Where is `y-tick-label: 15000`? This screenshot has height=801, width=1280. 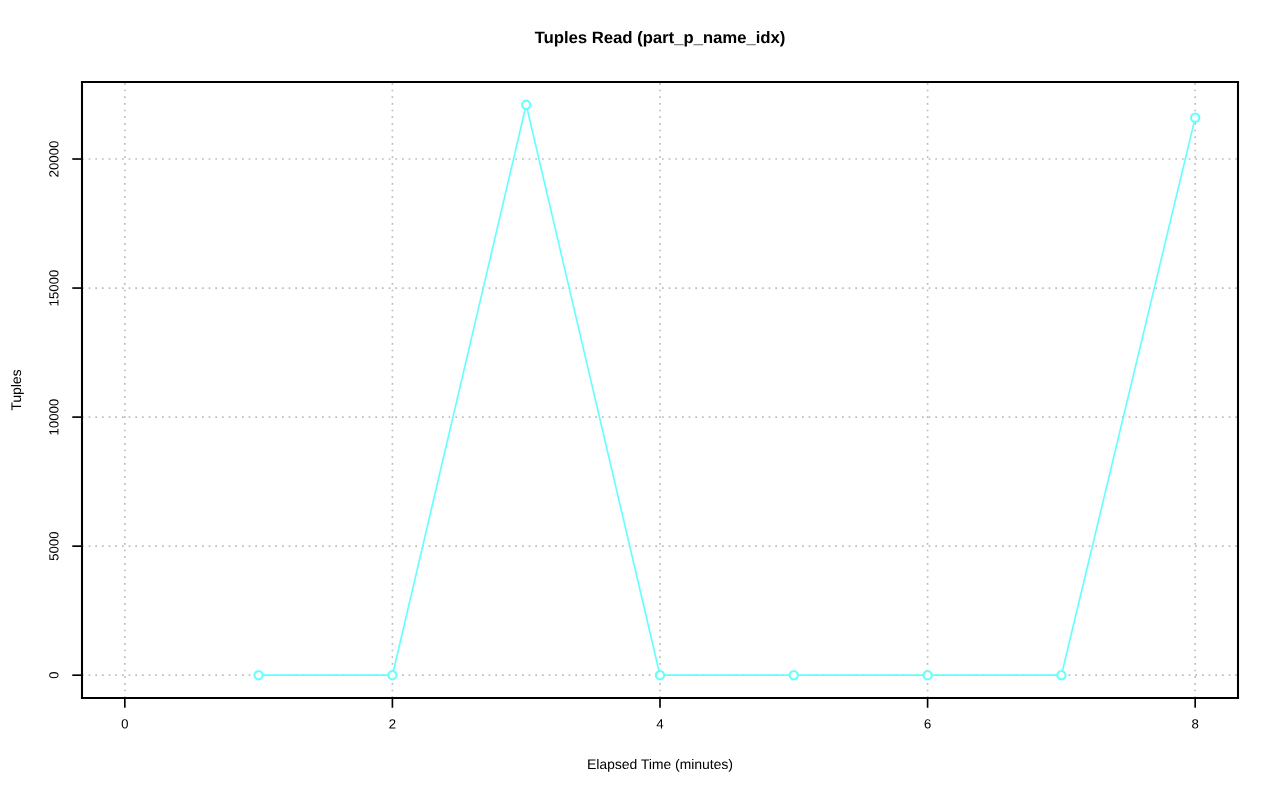
y-tick-label: 15000 is located at coordinates (54, 288).